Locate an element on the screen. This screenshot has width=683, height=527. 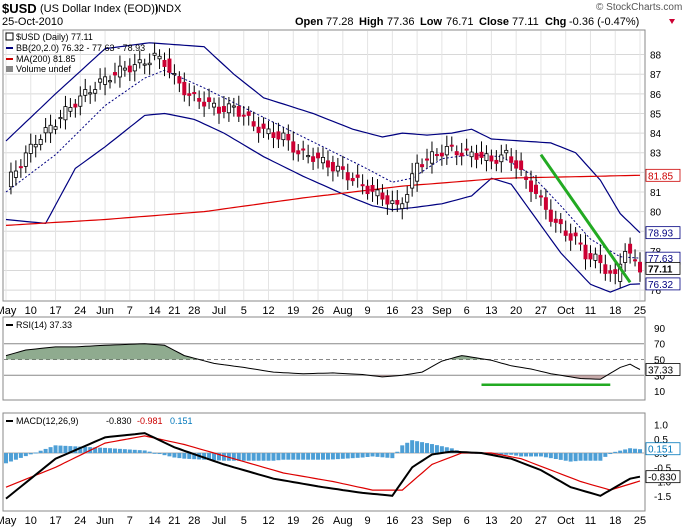
x-tick-label-bottom: 13 is located at coordinates (491, 521).